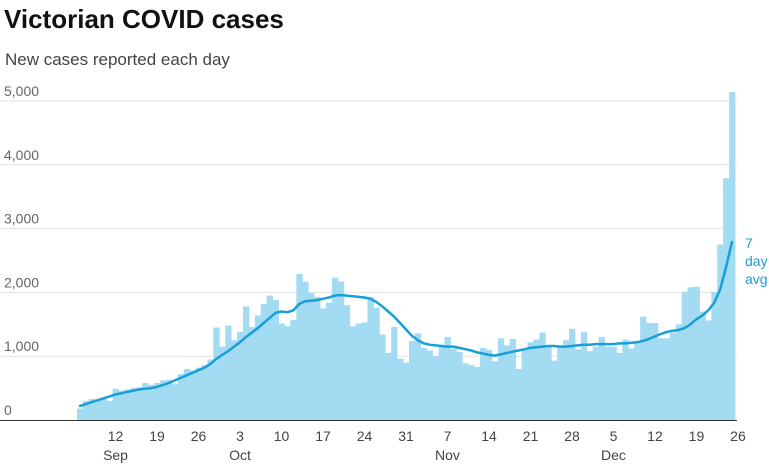 Image resolution: width=769 pixels, height=467 pixels. What do you see at coordinates (157, 436) in the screenshot?
I see `x-tick-label: 19` at bounding box center [157, 436].